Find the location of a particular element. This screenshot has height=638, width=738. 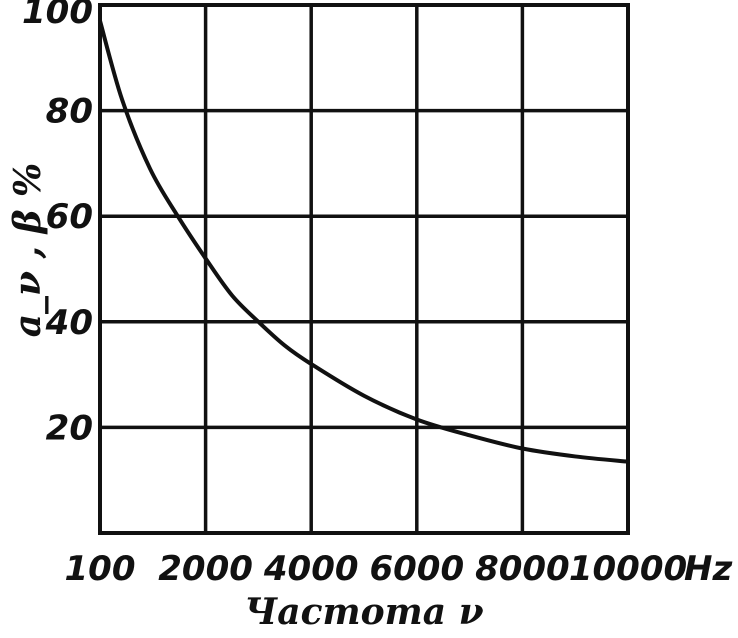

x-tick-label: 10000 is located at coordinates (628, 569).